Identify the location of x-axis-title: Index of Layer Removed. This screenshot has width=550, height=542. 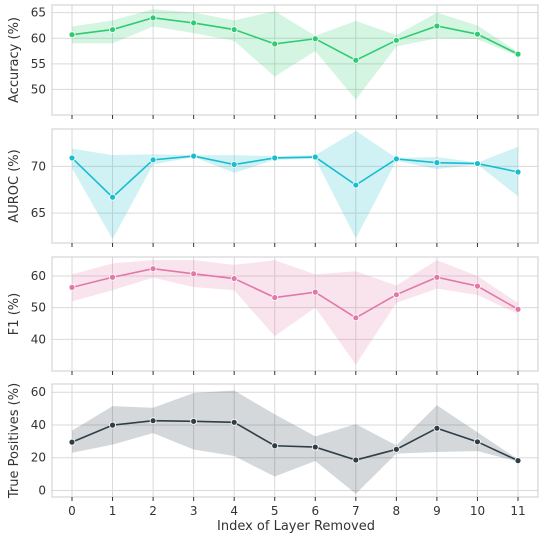
(296, 526).